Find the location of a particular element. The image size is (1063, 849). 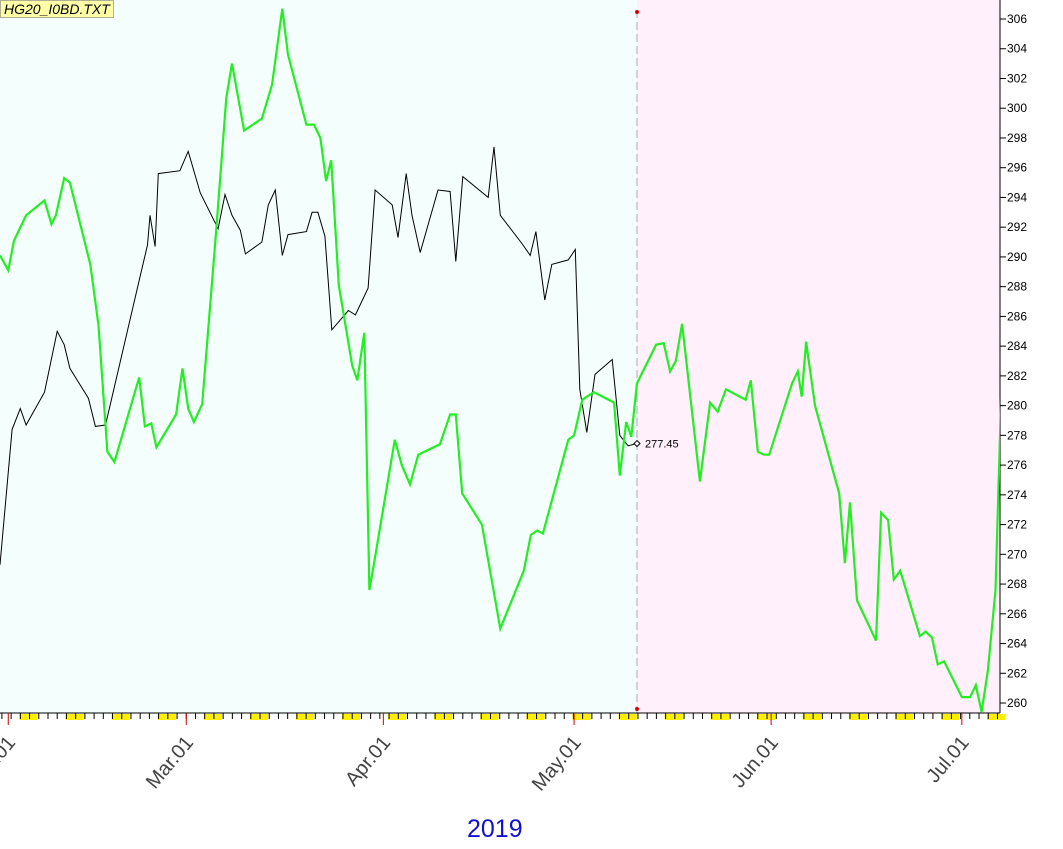

y-tick-label: 294 is located at coordinates (1017, 197).